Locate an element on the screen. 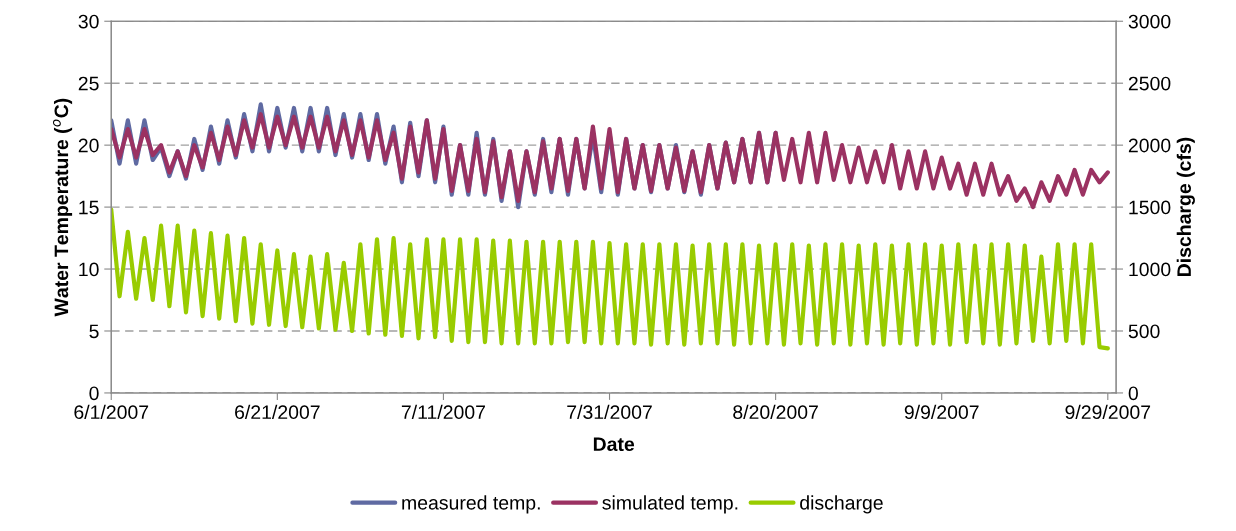 The height and width of the screenshot is (531, 1236). y-tick-label: 25 is located at coordinates (88, 83).